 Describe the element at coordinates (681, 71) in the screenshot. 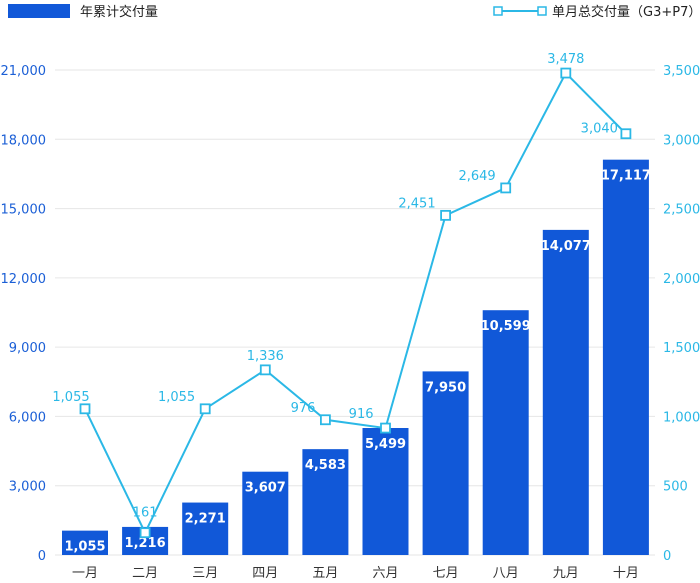

I see `y-right-tick-label: 3,500` at that location.